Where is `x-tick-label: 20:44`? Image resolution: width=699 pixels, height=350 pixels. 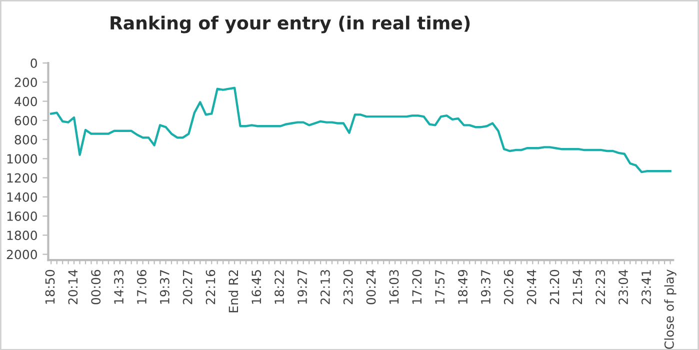
x-tick-label: 20:44 is located at coordinates (531, 287).